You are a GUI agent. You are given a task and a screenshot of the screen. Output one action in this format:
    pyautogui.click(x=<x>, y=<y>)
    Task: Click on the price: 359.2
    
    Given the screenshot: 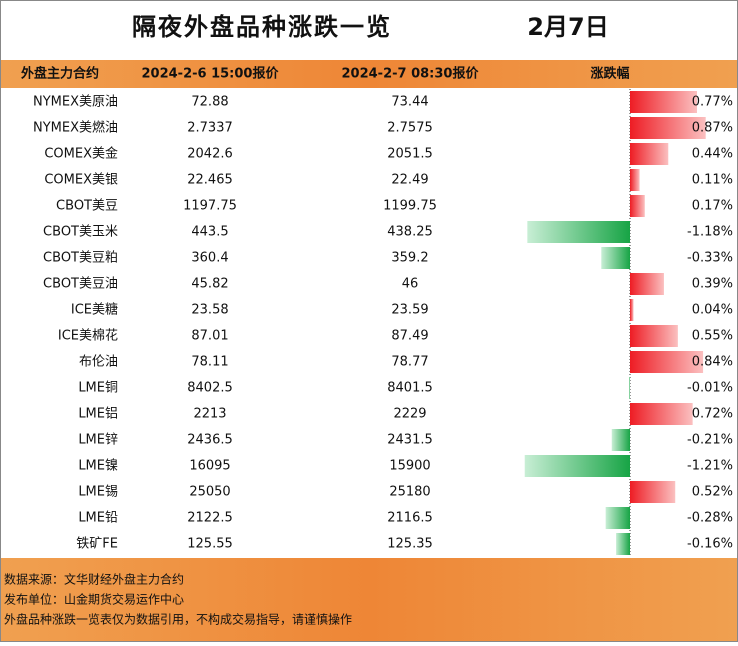 What is the action you would take?
    pyautogui.click(x=409, y=258)
    